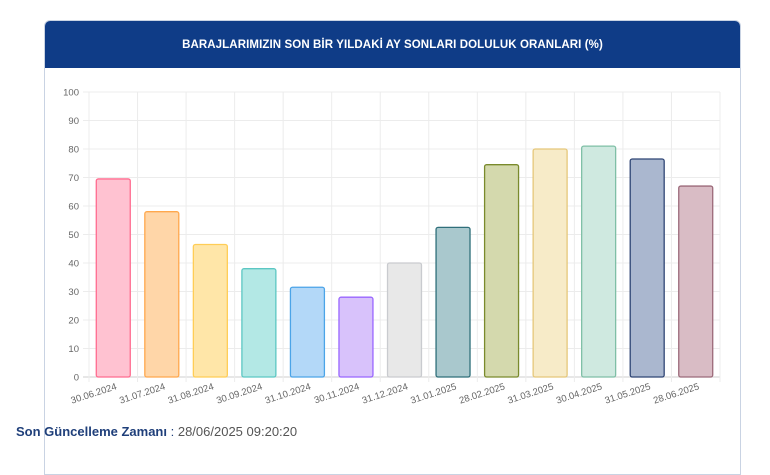  Describe the element at coordinates (73, 235) in the screenshot. I see `y-tick-label: 50` at that location.